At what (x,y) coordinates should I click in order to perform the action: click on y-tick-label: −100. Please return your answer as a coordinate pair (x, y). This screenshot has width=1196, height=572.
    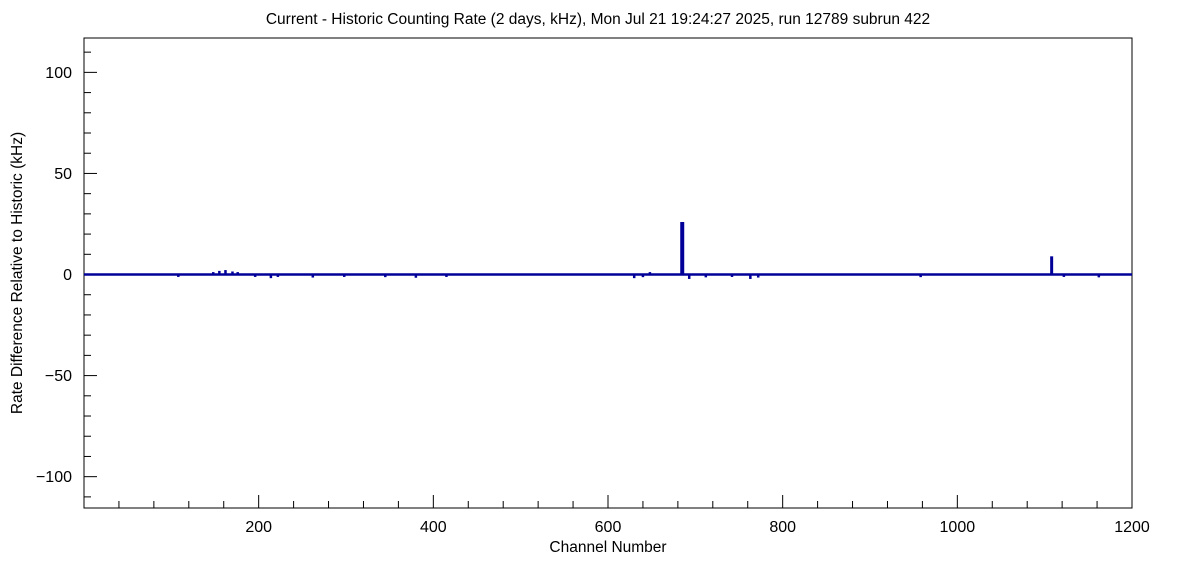
    Looking at the image, I should click on (54, 477).